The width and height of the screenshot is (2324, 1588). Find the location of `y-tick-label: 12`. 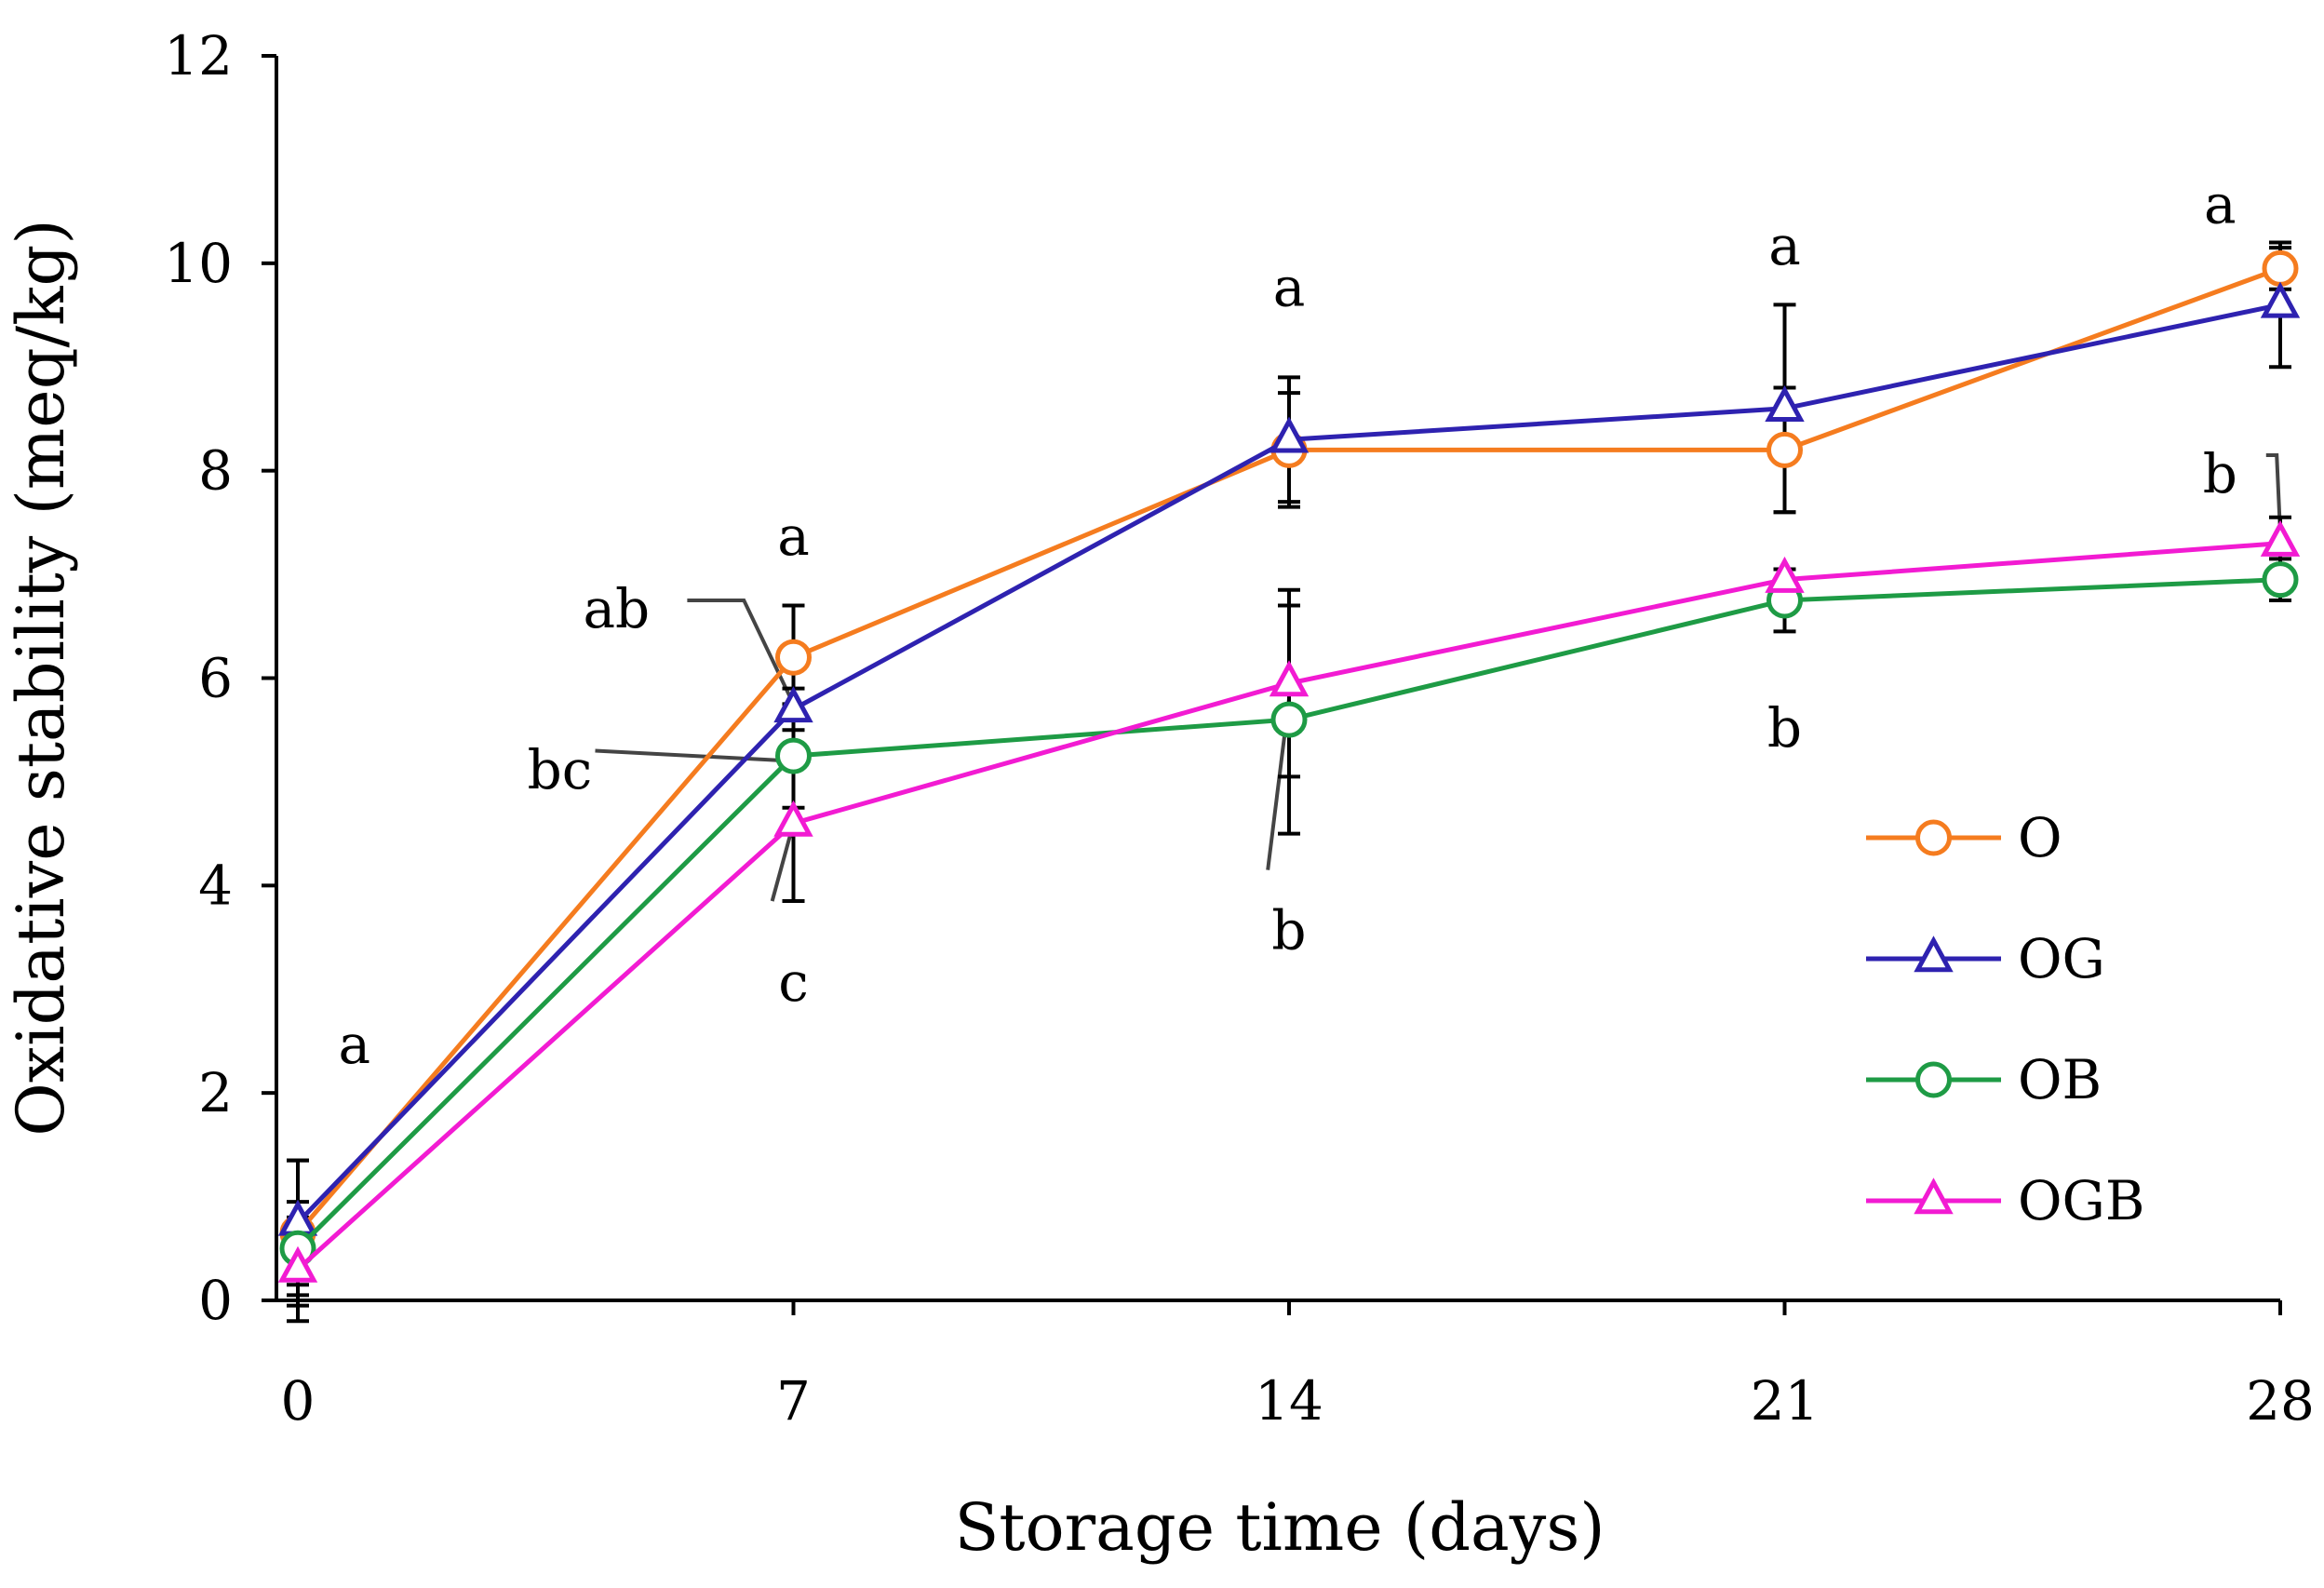

y-tick-label: 12 is located at coordinates (198, 55).